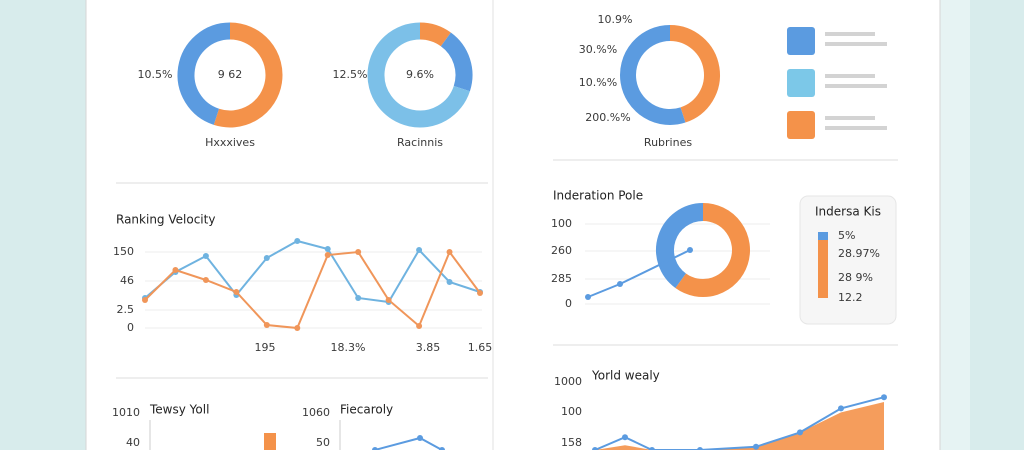 Image resolution: width=1024 pixels, height=450 pixels. I want to click on card-value: 28.97%, so click(859, 253).